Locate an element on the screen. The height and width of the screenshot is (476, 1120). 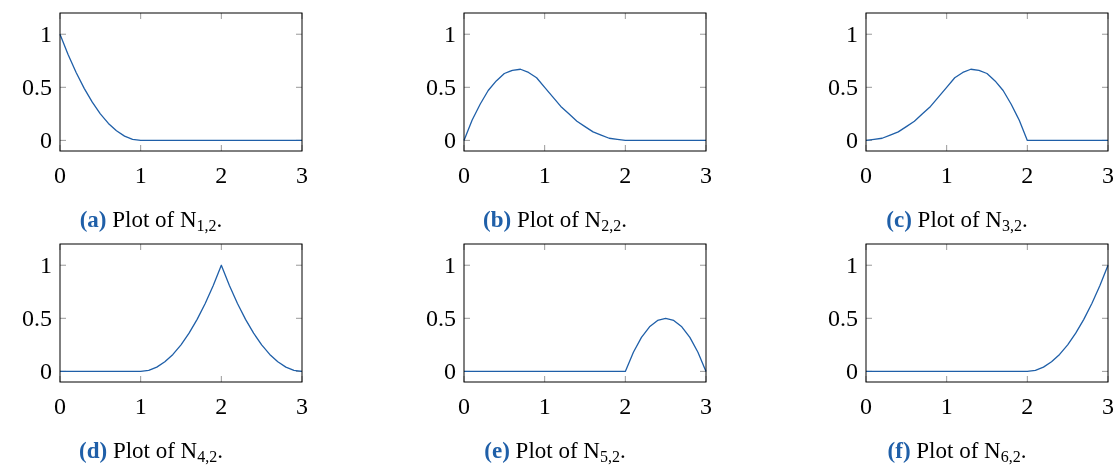
text: (a) Plot of N$_{1,2}$. is located at coordinates (151, 220).